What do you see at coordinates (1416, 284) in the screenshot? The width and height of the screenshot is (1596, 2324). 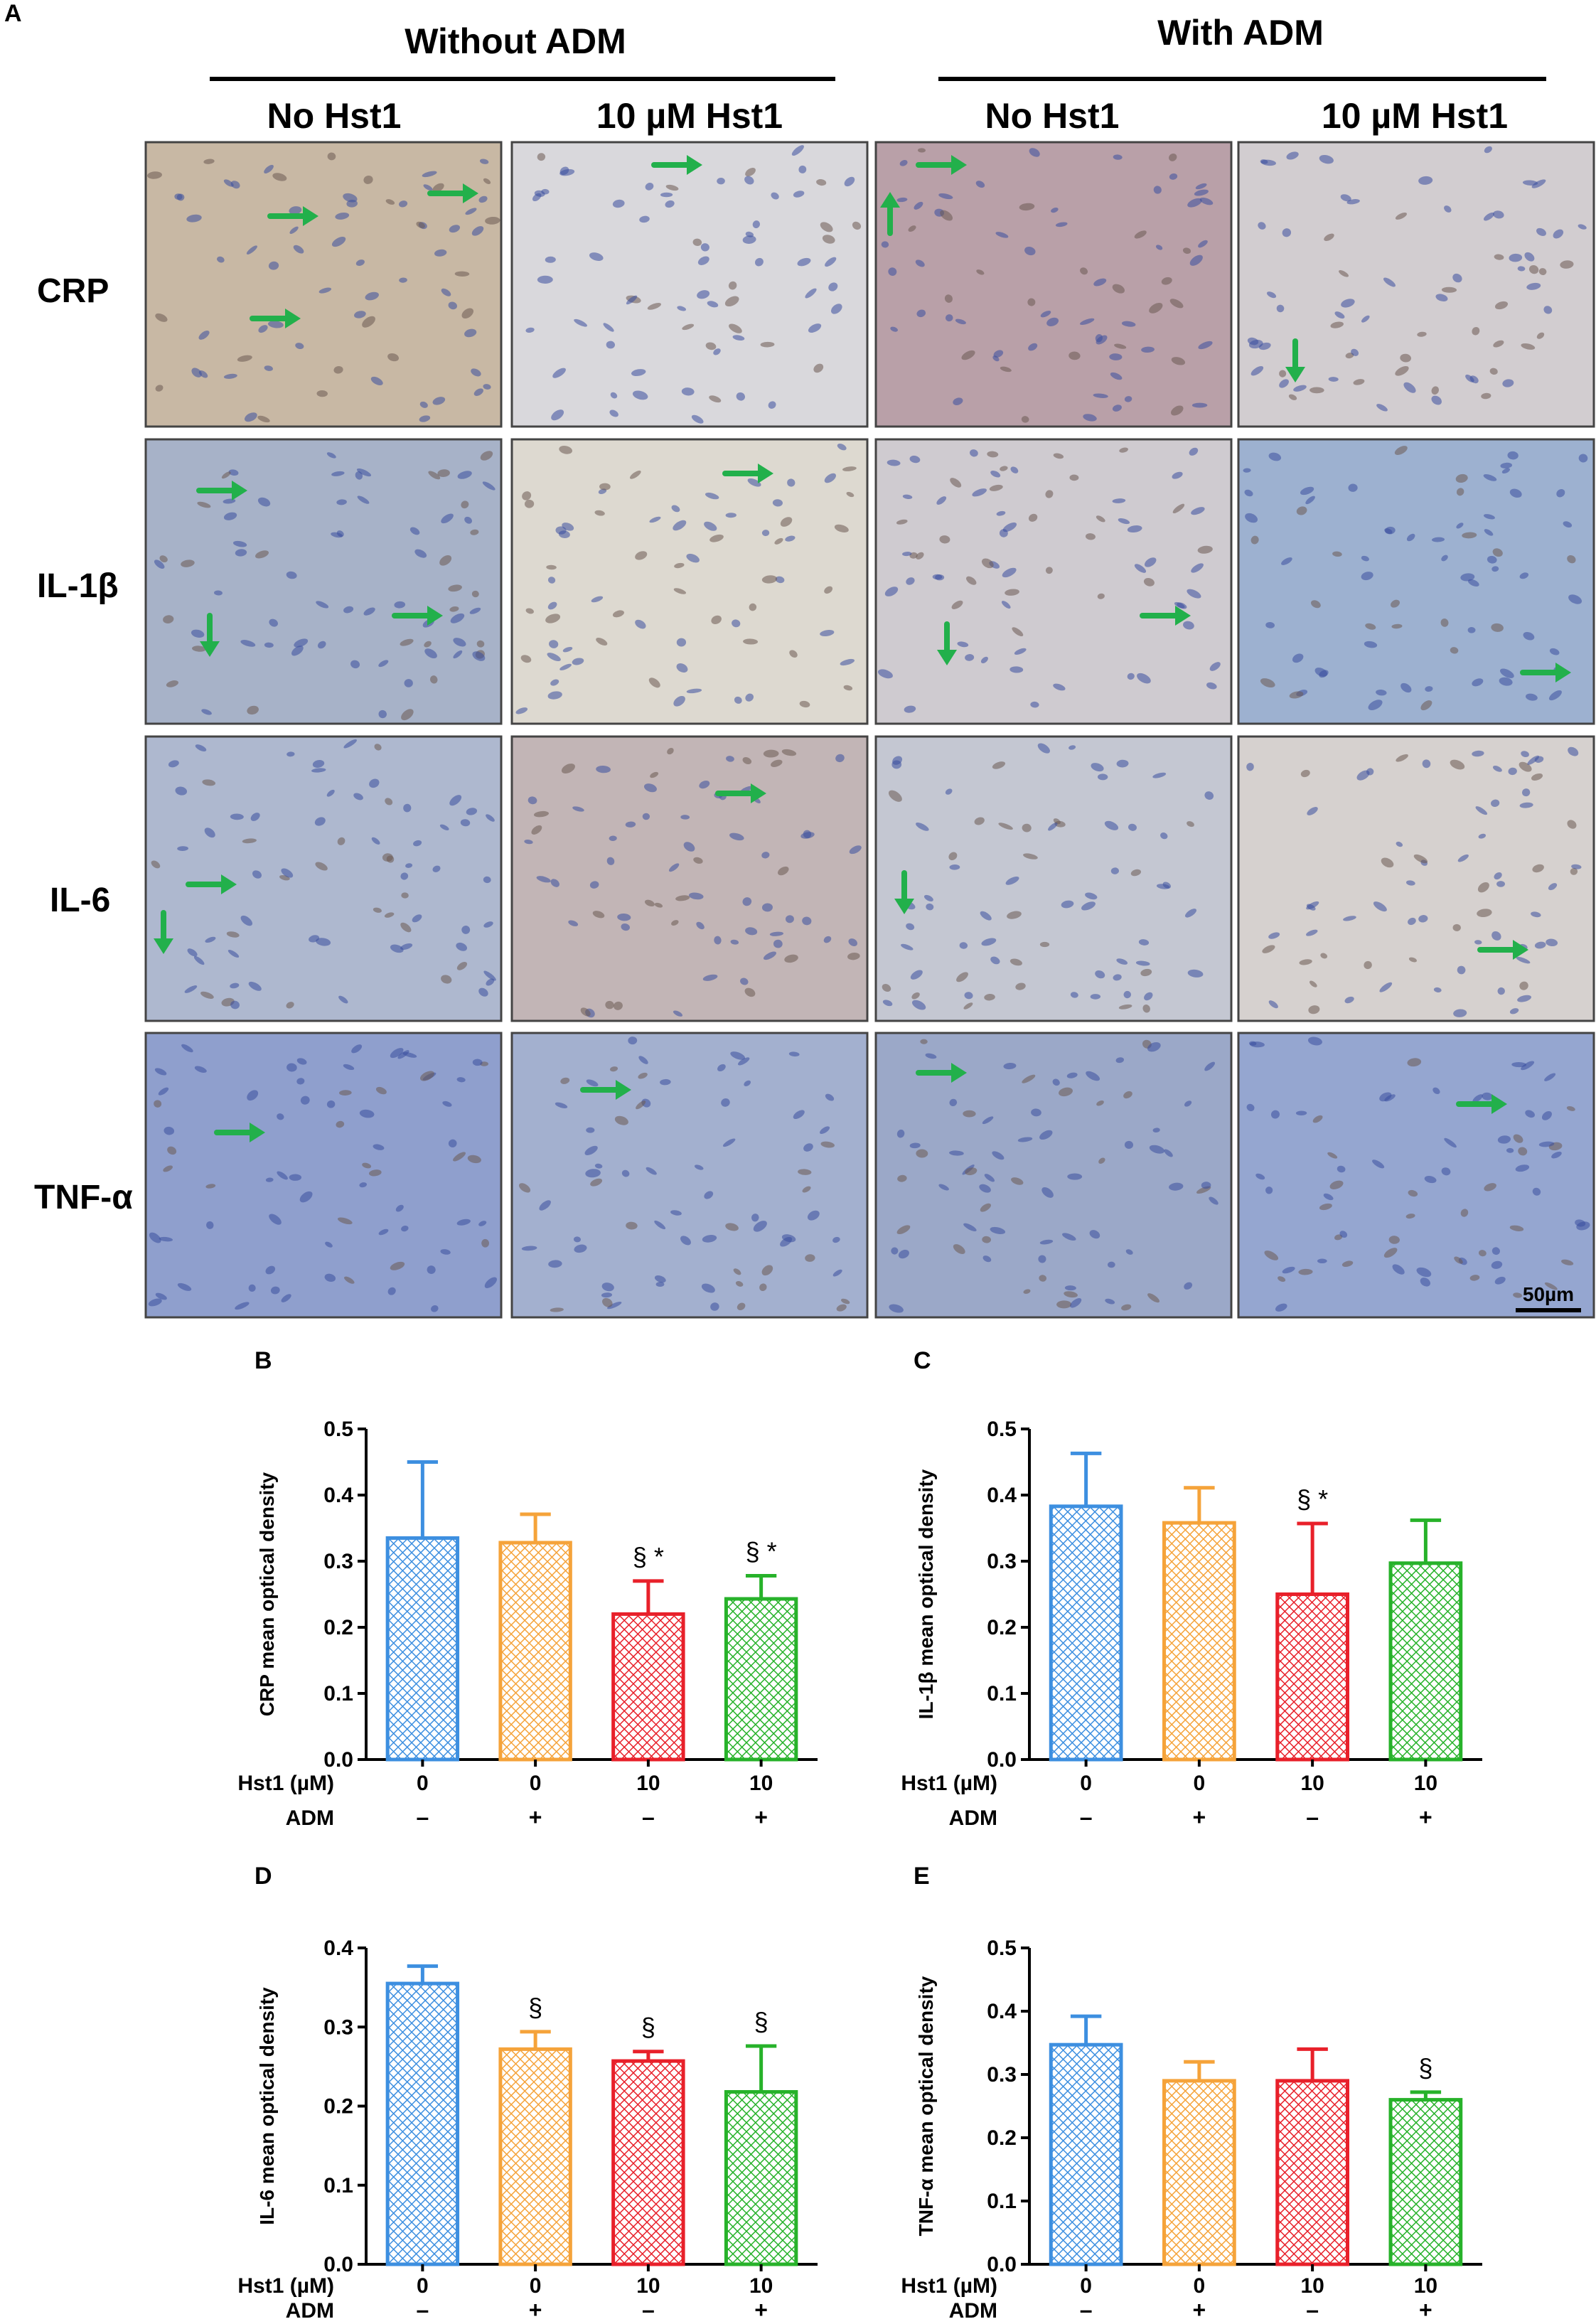 I see `micrograph-crp-col4` at bounding box center [1416, 284].